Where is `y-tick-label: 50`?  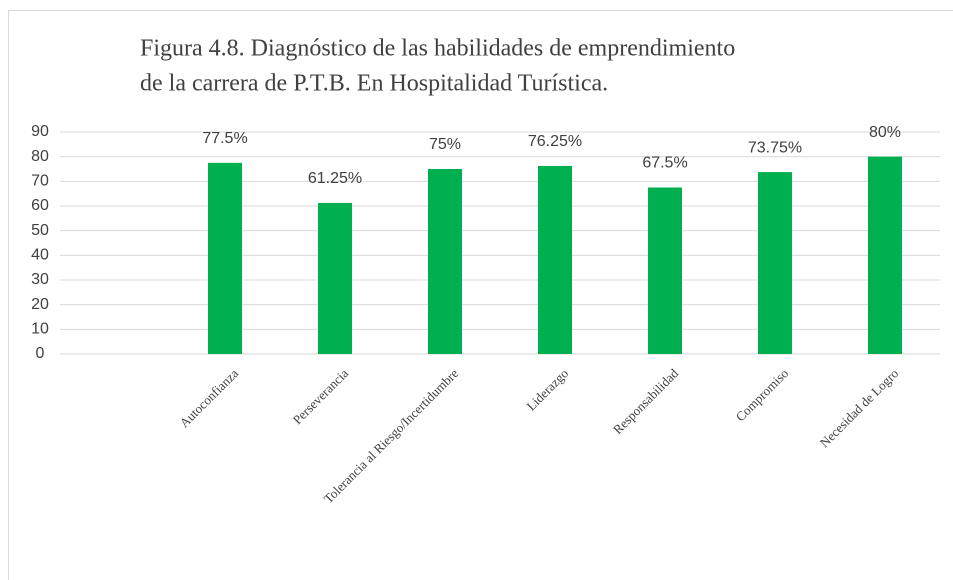 y-tick-label: 50 is located at coordinates (40, 230).